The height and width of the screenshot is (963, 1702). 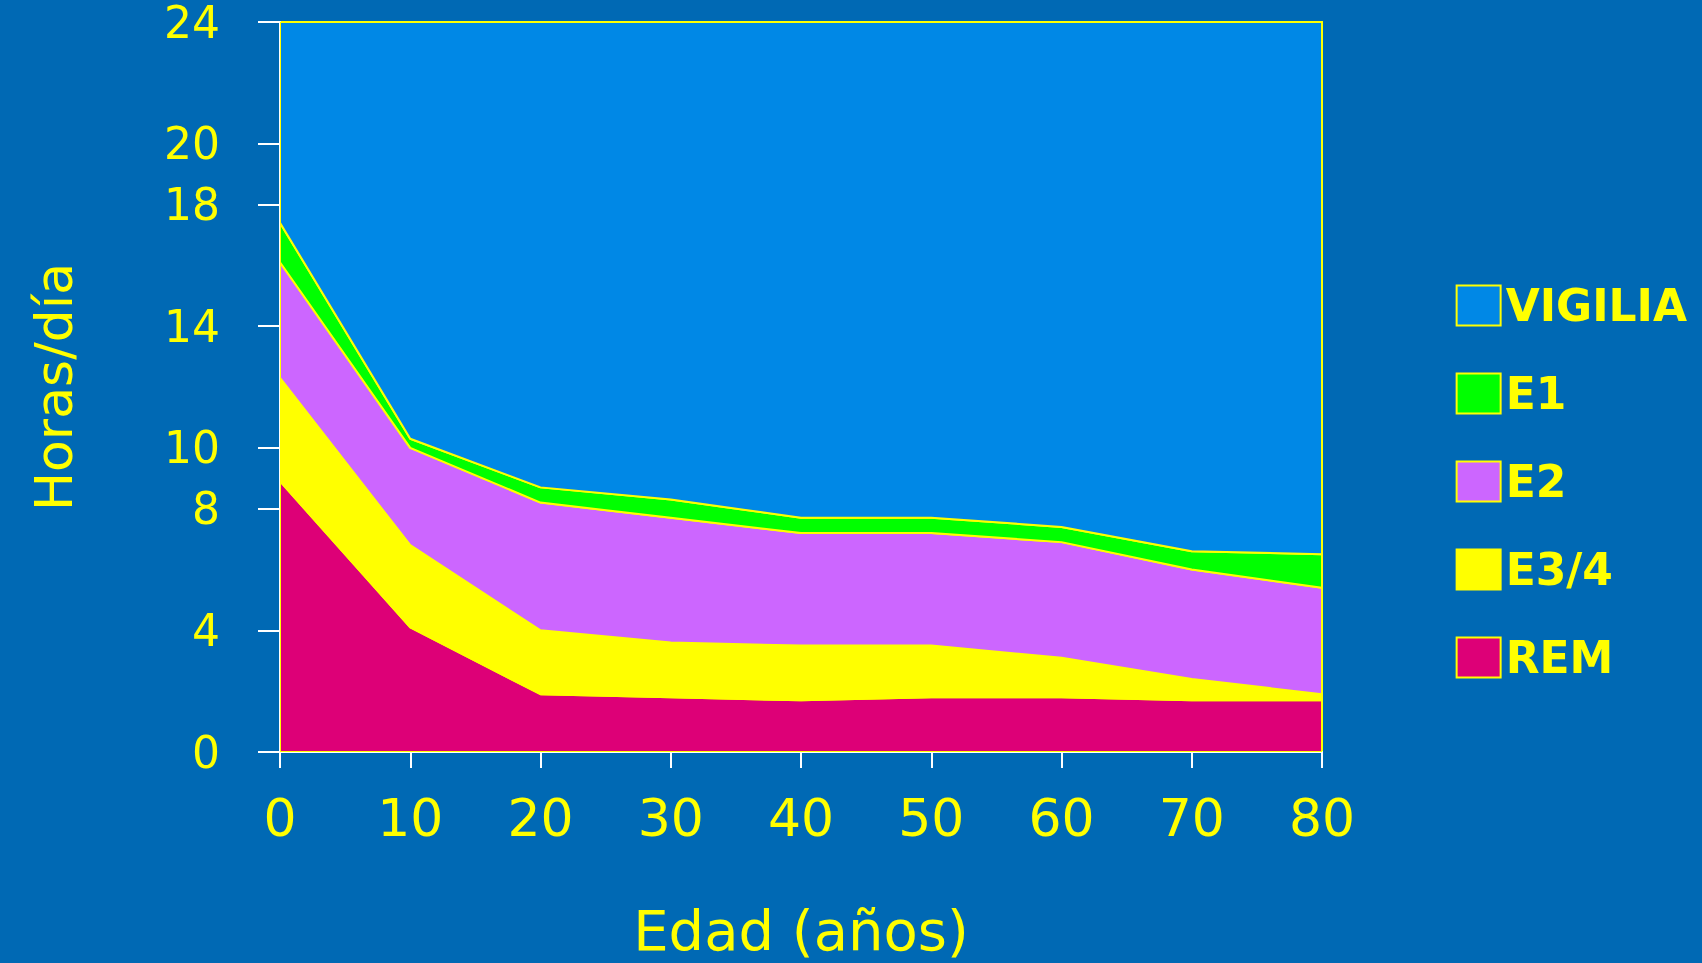 I want to click on x-tick-label: 20, so click(x=540, y=818).